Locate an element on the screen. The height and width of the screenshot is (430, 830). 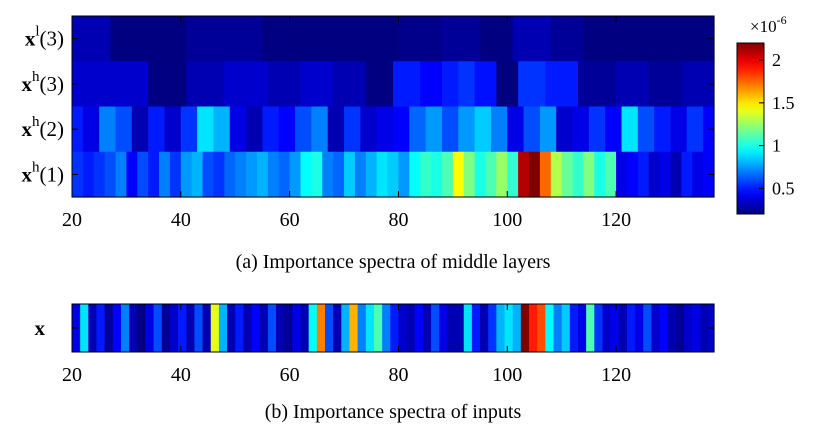
row-label-sup: l is located at coordinates (37, 32).